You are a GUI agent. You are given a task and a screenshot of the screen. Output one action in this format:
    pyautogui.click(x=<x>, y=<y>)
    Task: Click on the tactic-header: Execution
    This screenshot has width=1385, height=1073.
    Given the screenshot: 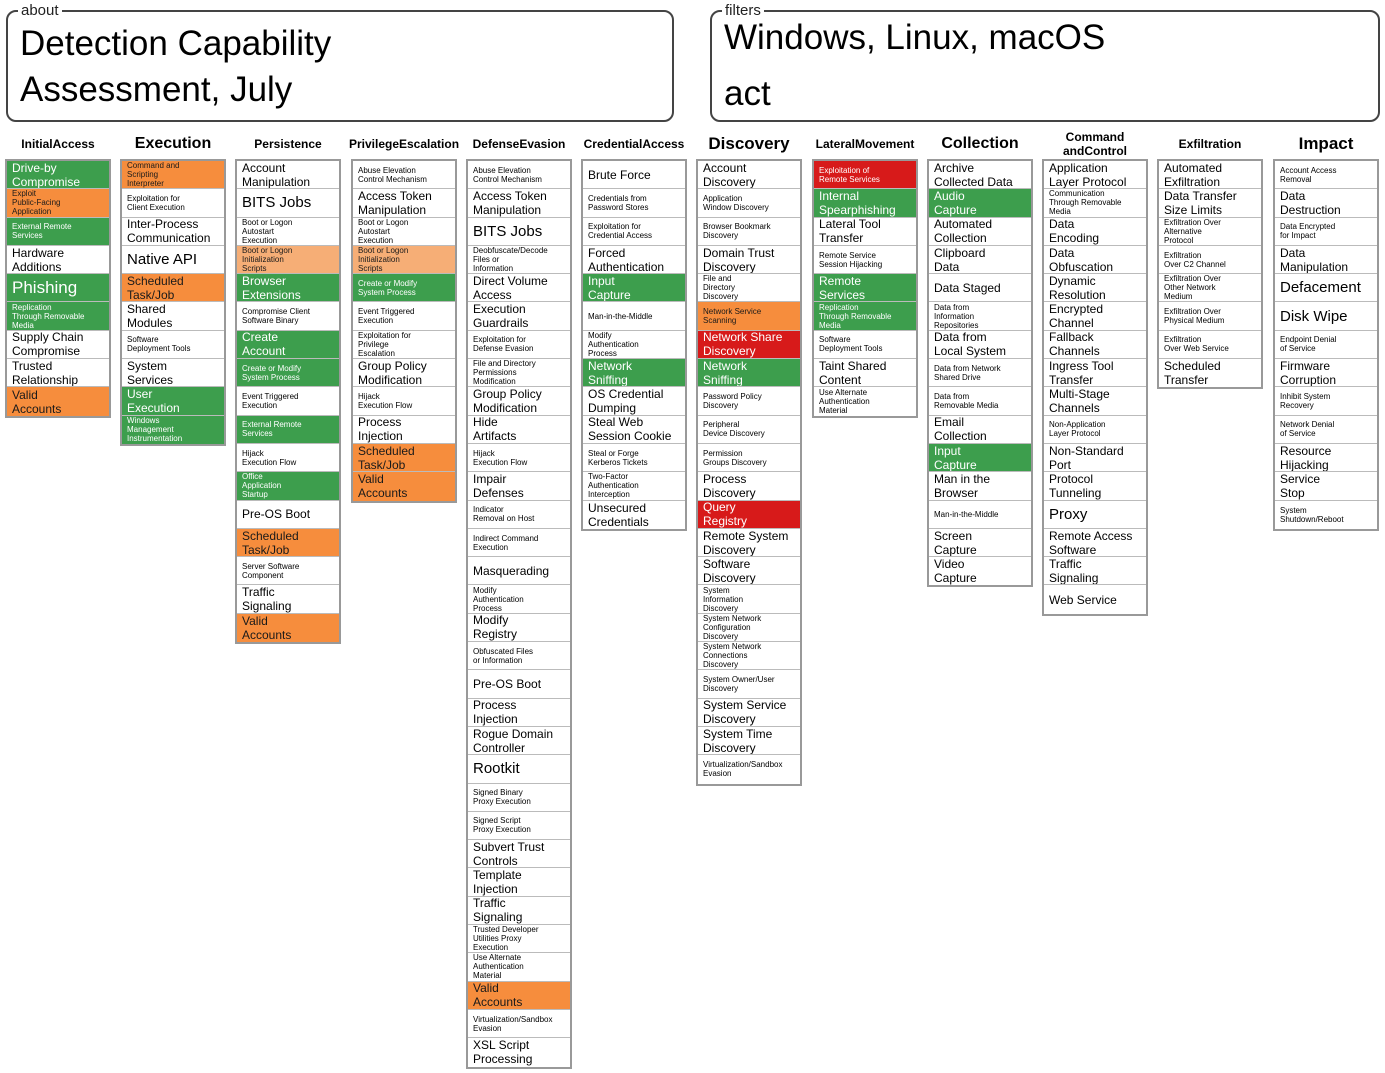 What is the action you would take?
    pyautogui.click(x=173, y=143)
    